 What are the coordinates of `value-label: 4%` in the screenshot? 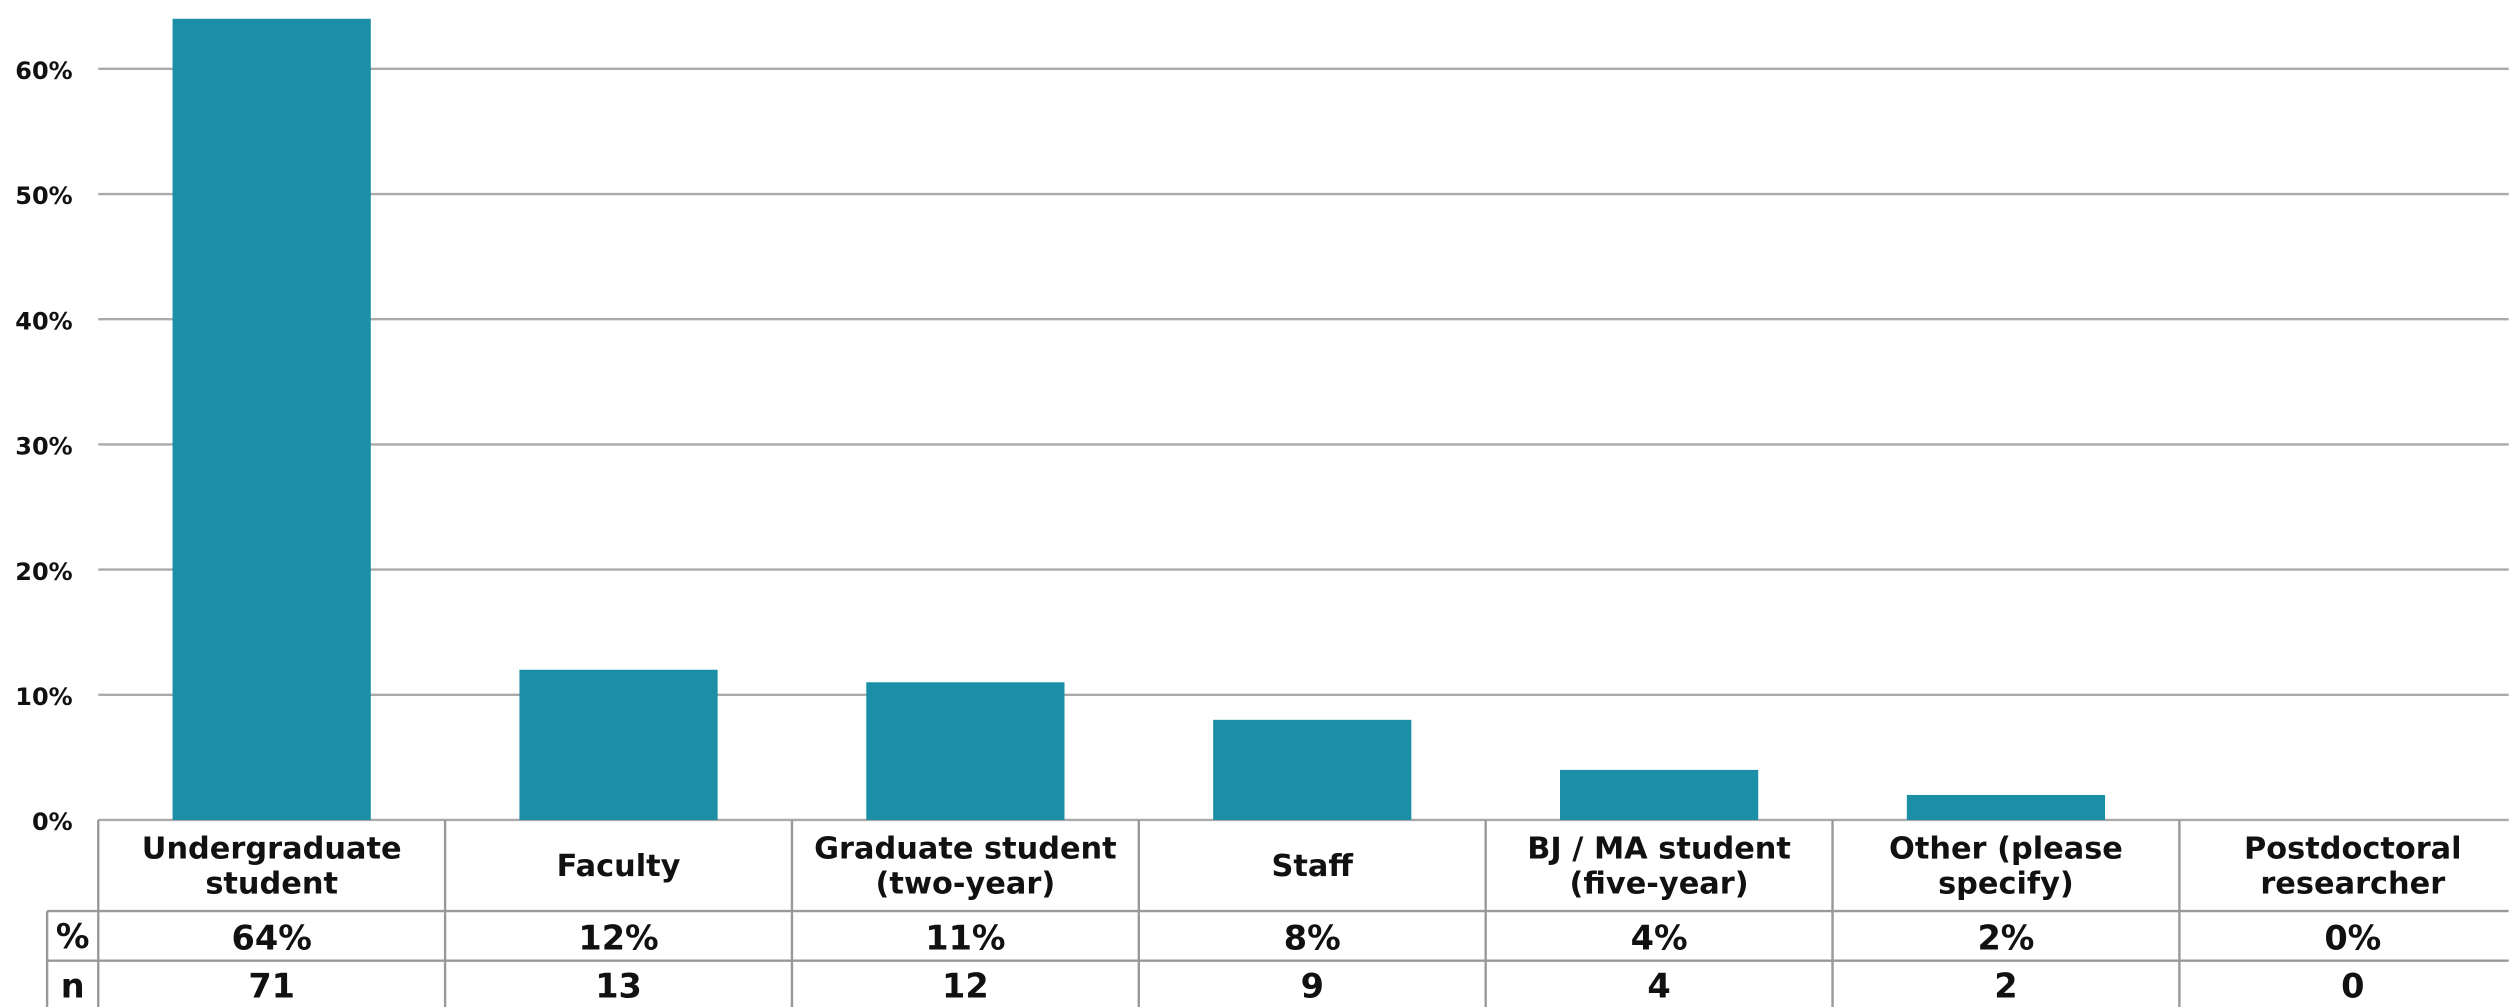 It's located at (1659, 937).